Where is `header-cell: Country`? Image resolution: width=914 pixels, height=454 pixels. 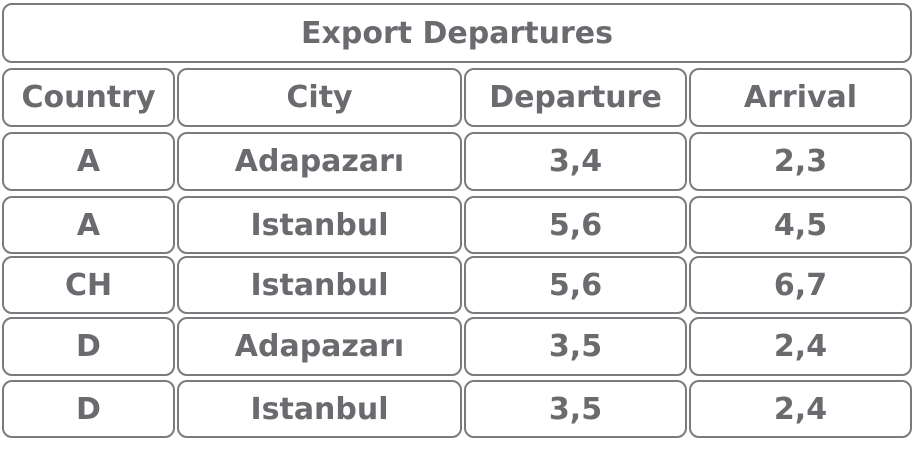
header-cell: Country is located at coordinates (88, 97).